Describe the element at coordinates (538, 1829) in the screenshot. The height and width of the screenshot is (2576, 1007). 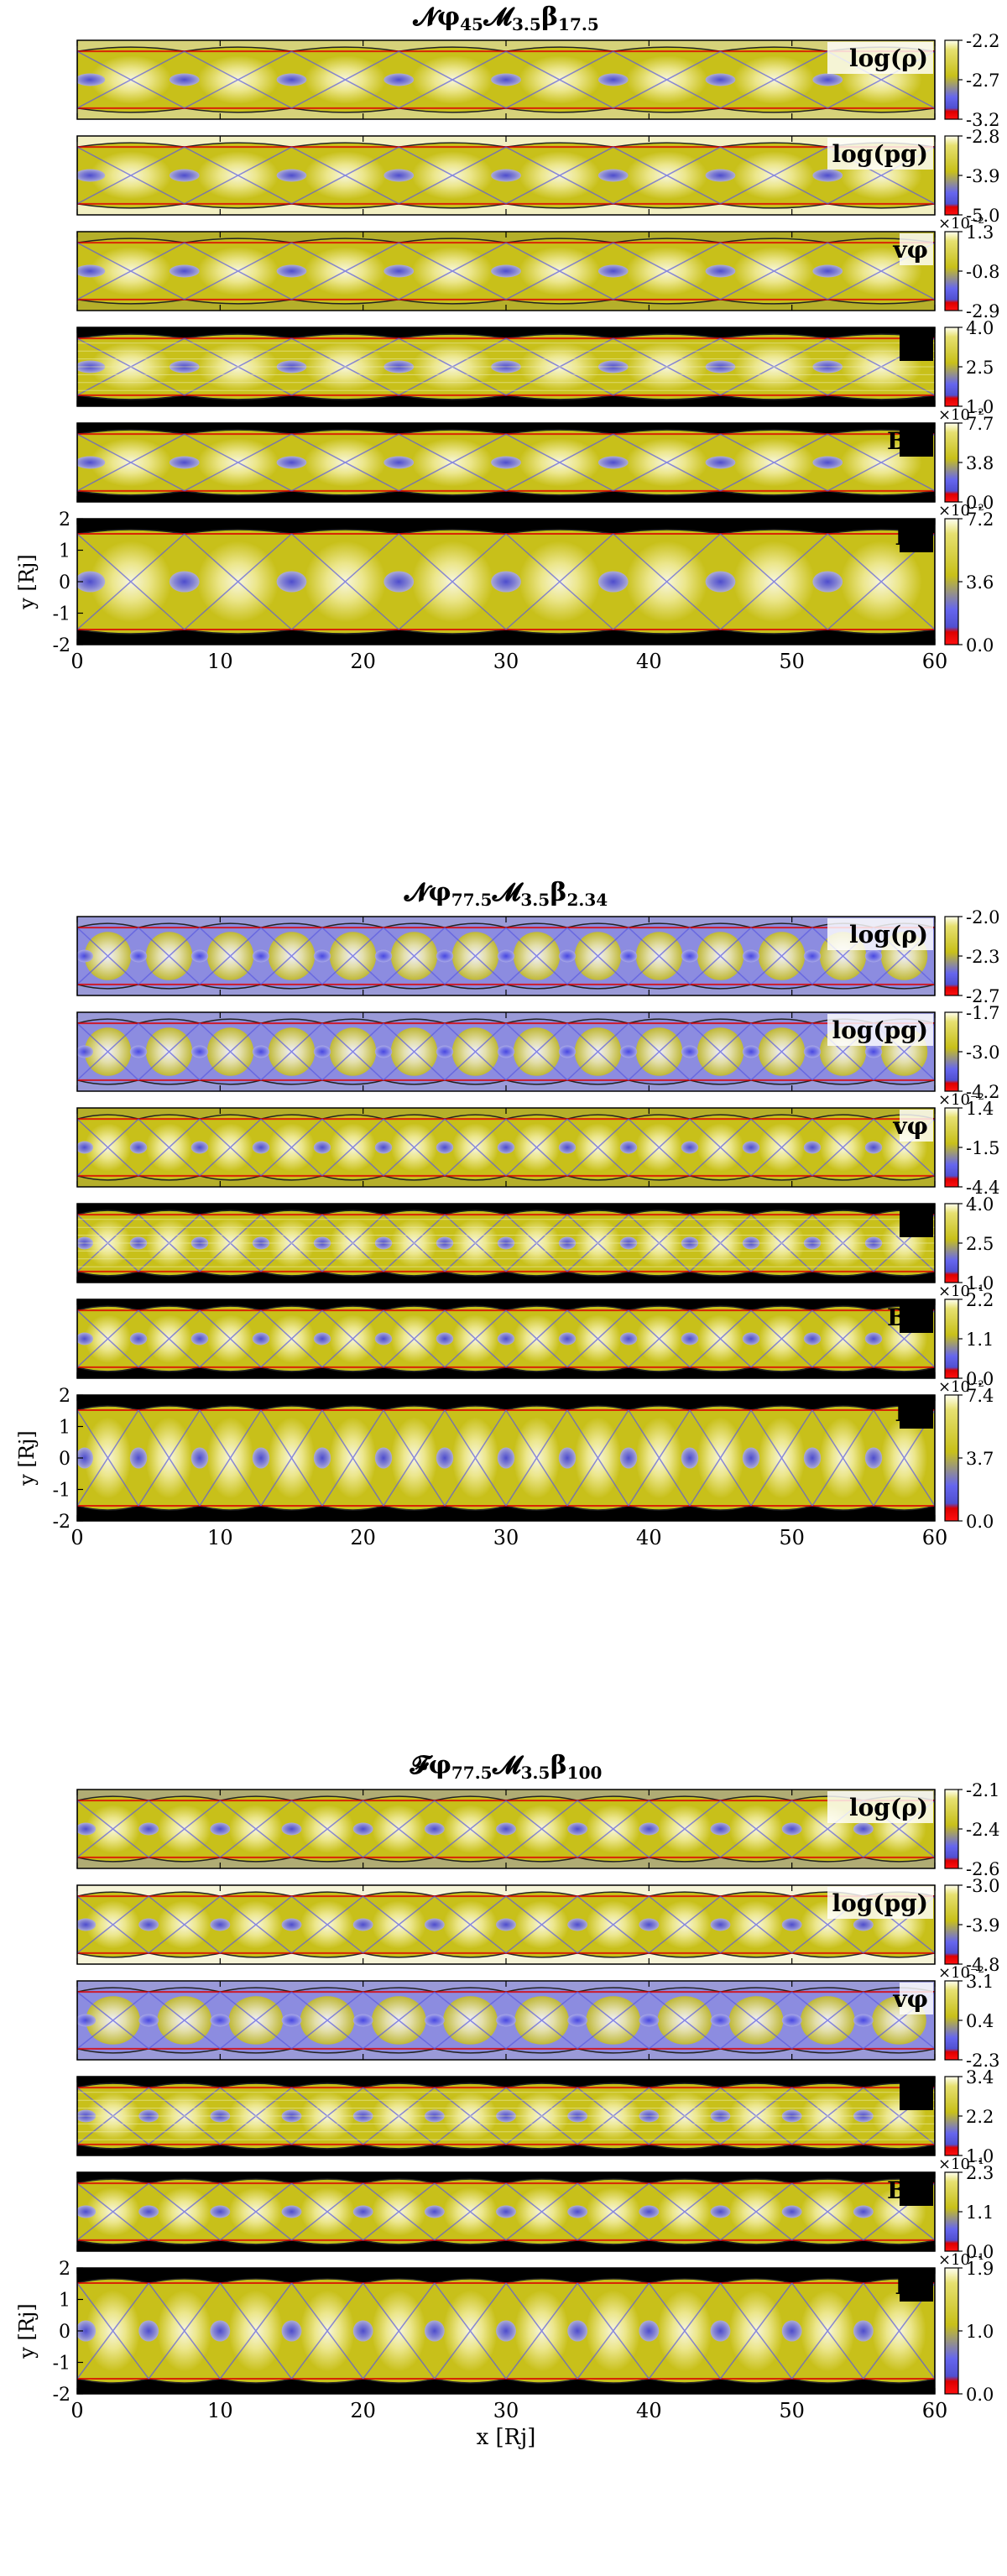
I see `panel-1: log(ρ) -2.1 -2.4 -2.6` at that location.